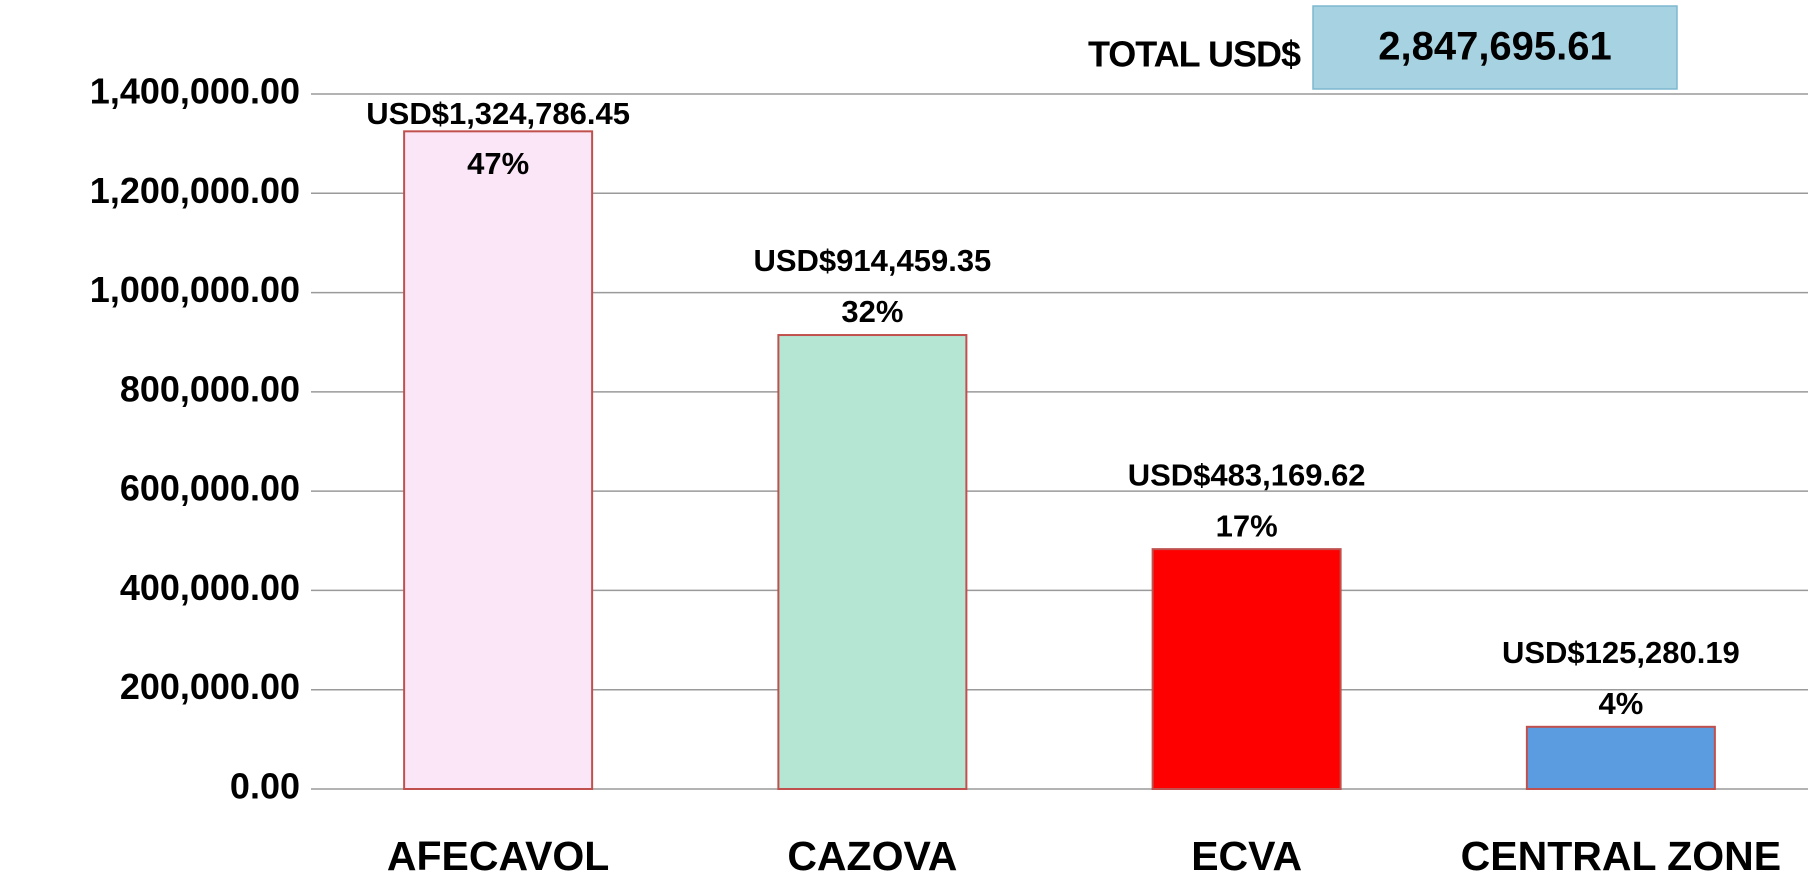  I want to click on total-label: TOTAL USD$, so click(1194, 54).